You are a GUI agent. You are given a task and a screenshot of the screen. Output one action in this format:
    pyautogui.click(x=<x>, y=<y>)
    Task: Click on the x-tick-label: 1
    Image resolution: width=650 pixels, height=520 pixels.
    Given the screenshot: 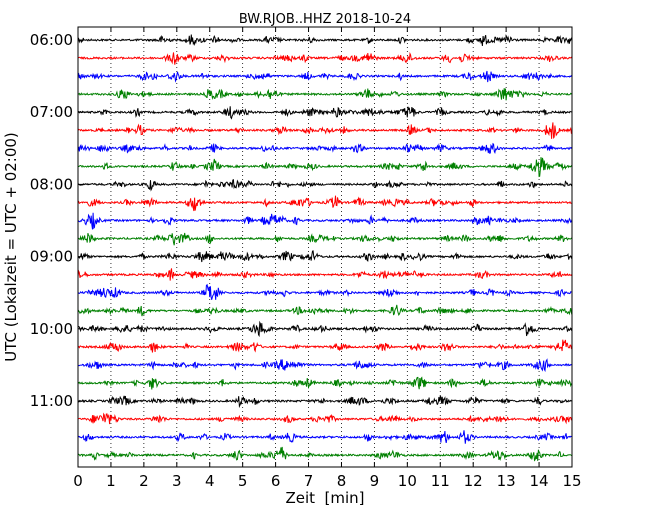 What is the action you would take?
    pyautogui.click(x=111, y=481)
    